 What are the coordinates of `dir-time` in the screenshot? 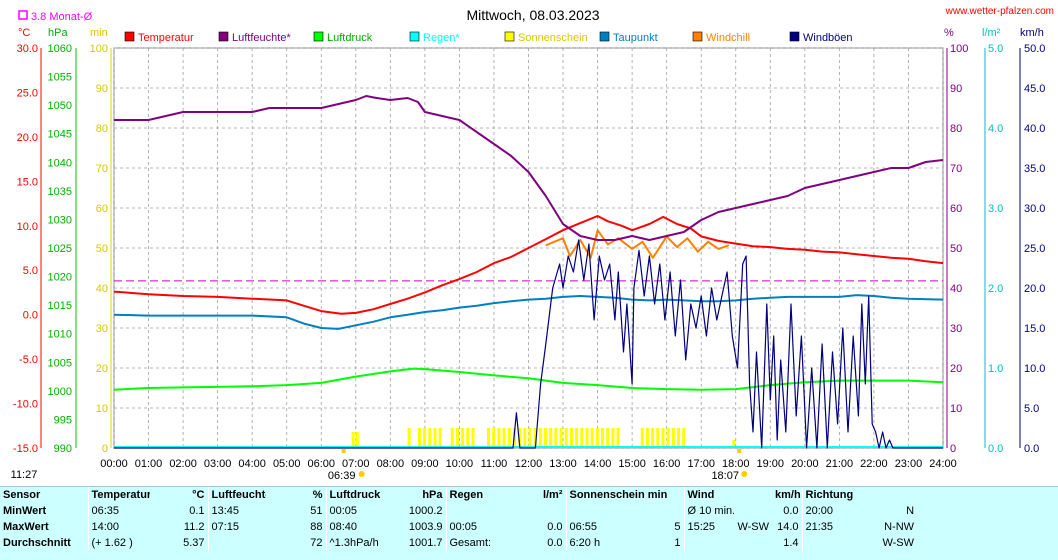 It's located at (832, 543).